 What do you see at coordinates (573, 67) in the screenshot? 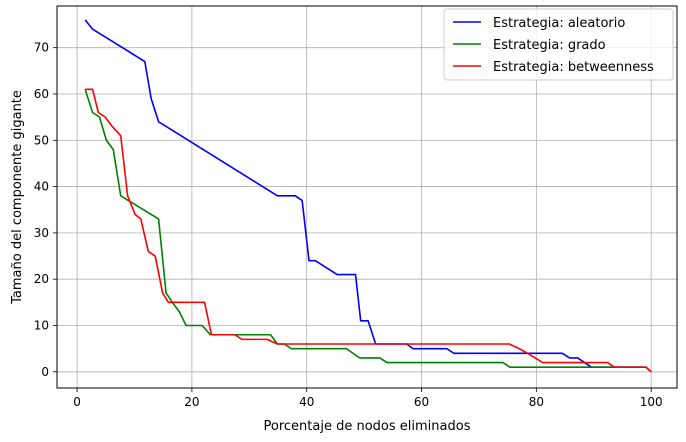
I see `legend-label-2: Estrategia: betweenness` at bounding box center [573, 67].